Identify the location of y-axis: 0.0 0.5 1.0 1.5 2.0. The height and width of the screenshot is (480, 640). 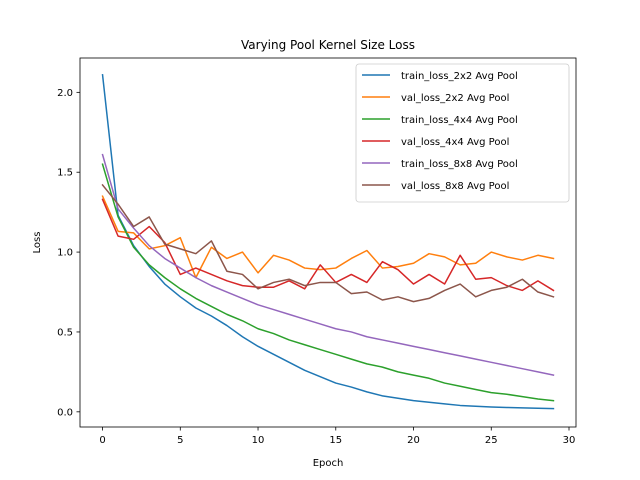
(68, 253).